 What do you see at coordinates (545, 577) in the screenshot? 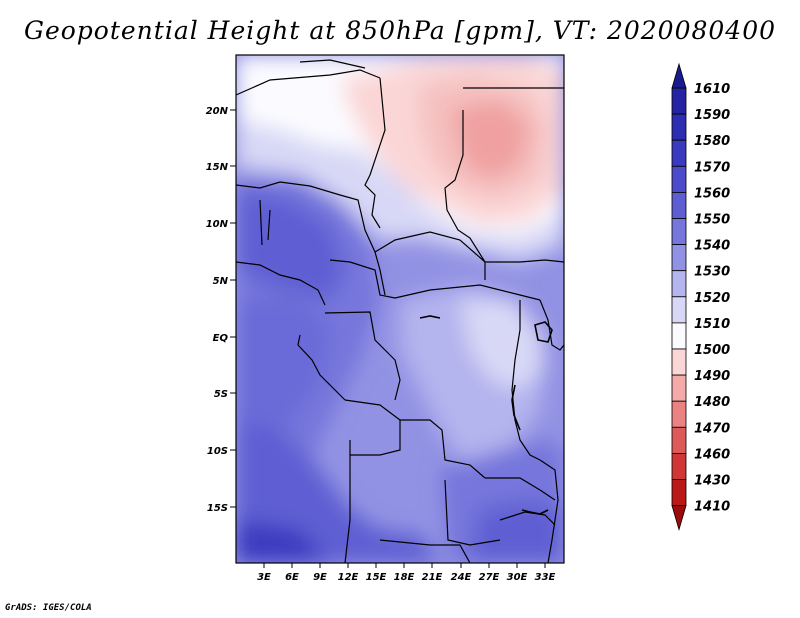
I see `lon-label-33e: 33E` at bounding box center [545, 577].